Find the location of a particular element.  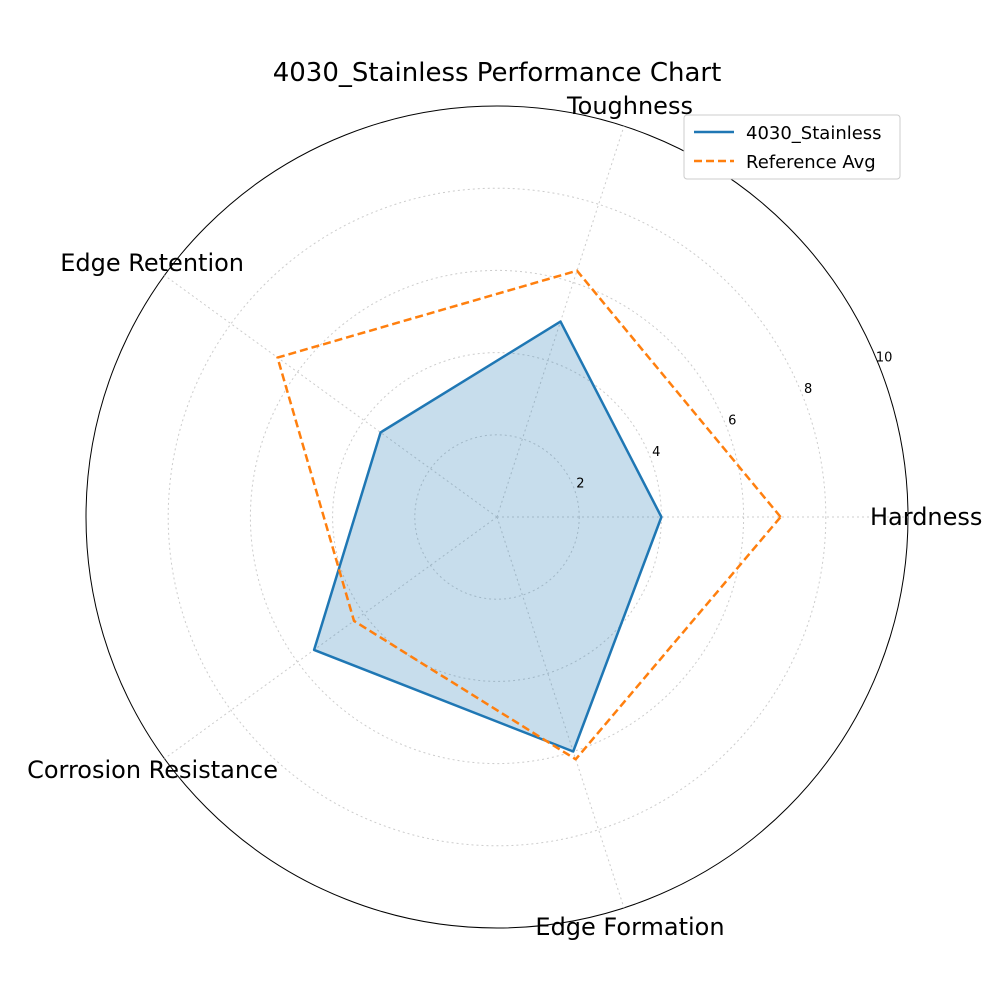

axis-label: Toughness is located at coordinates (629, 106).